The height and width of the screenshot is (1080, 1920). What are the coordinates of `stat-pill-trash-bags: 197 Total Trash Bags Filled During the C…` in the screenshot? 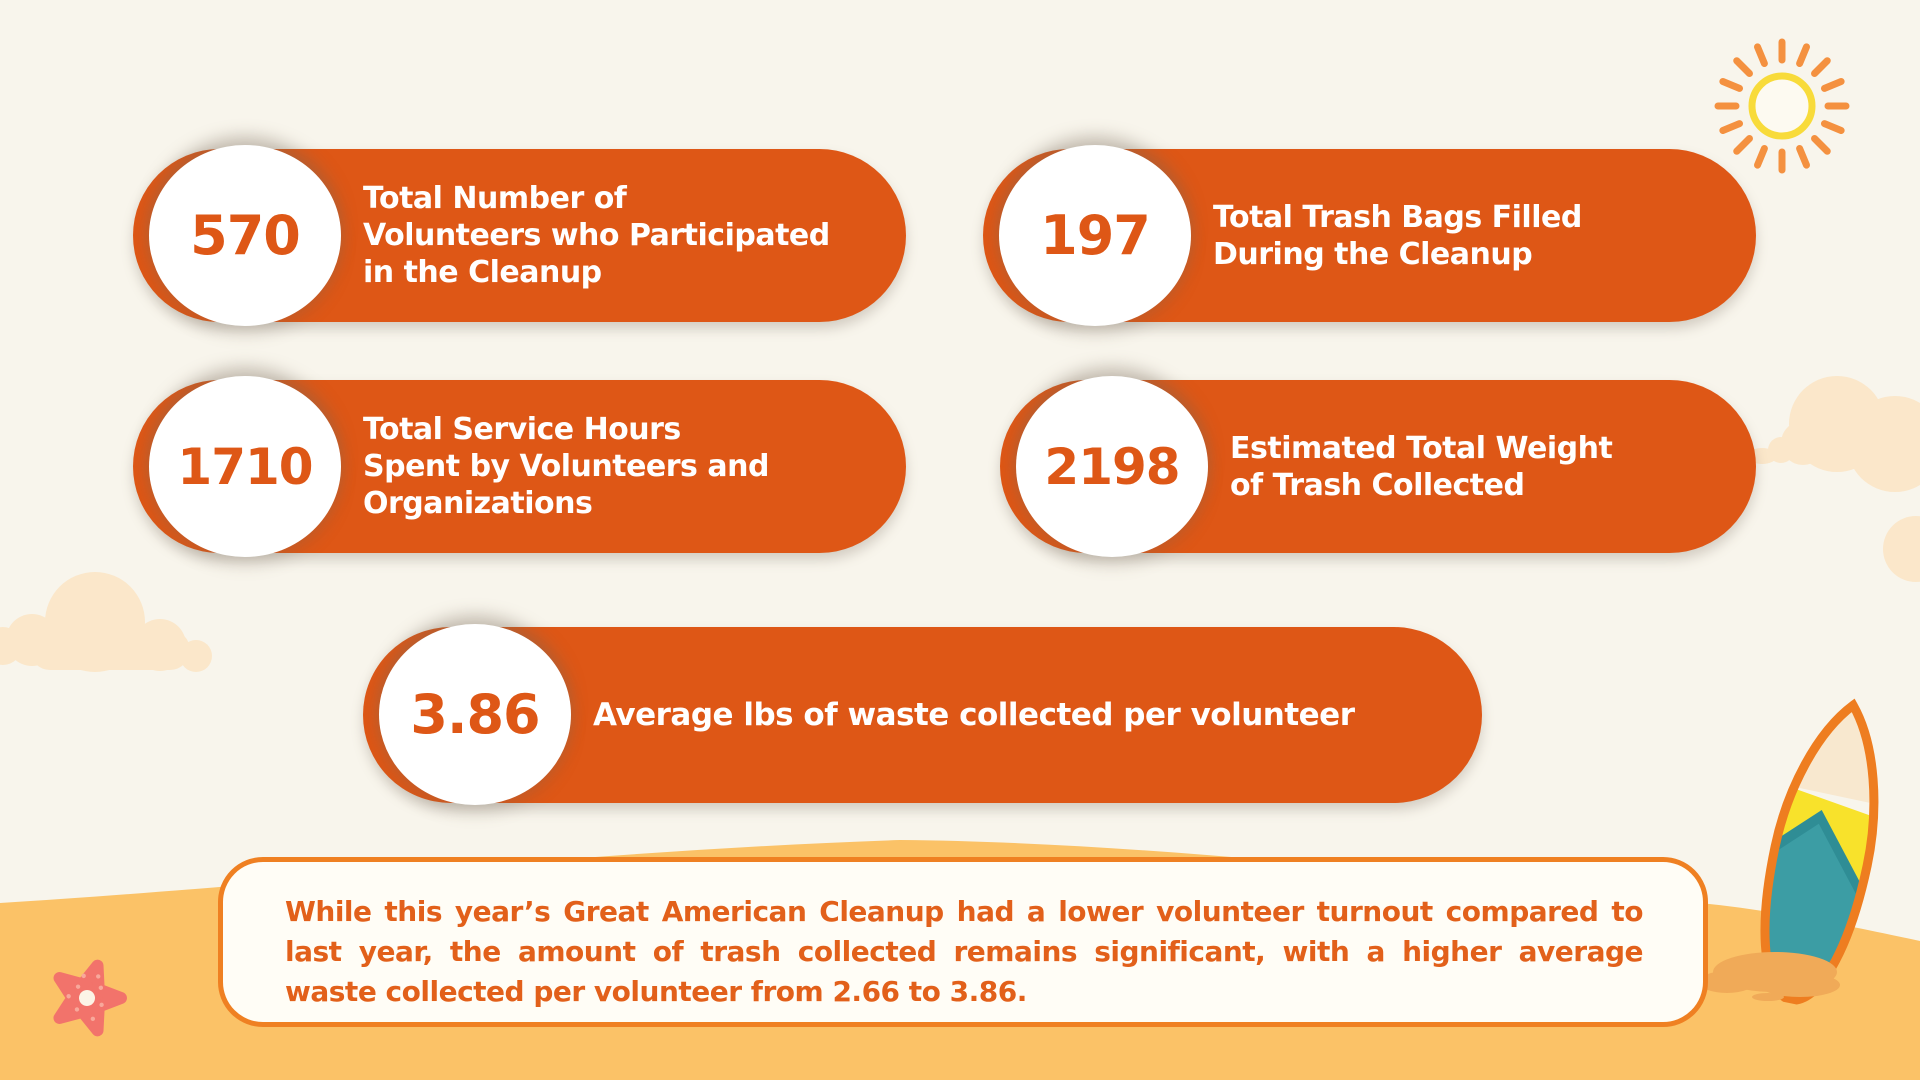 It's located at (1369, 235).